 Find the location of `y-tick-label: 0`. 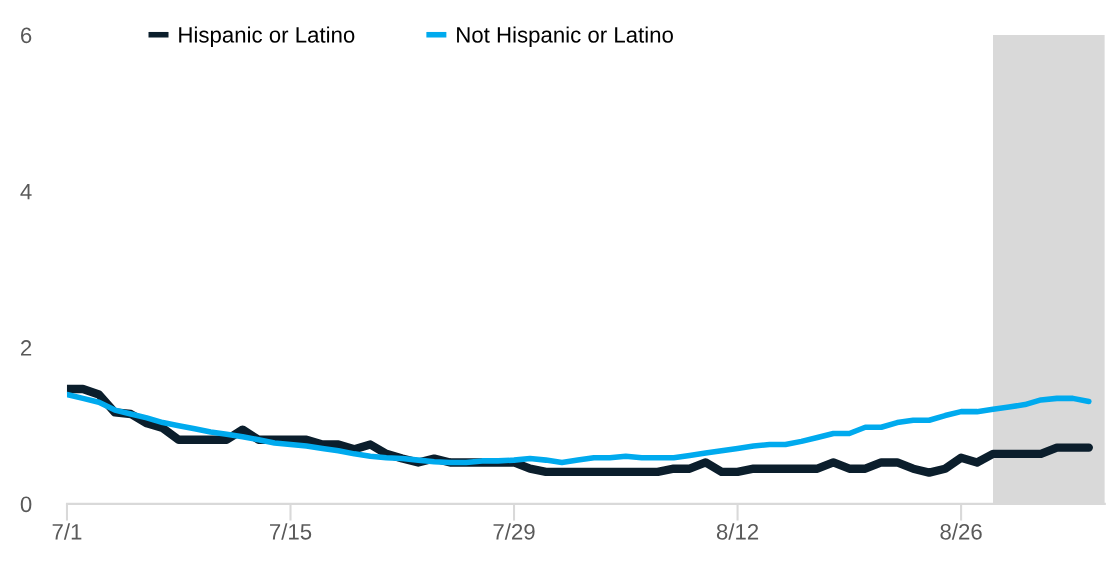

y-tick-label: 0 is located at coordinates (26, 504).